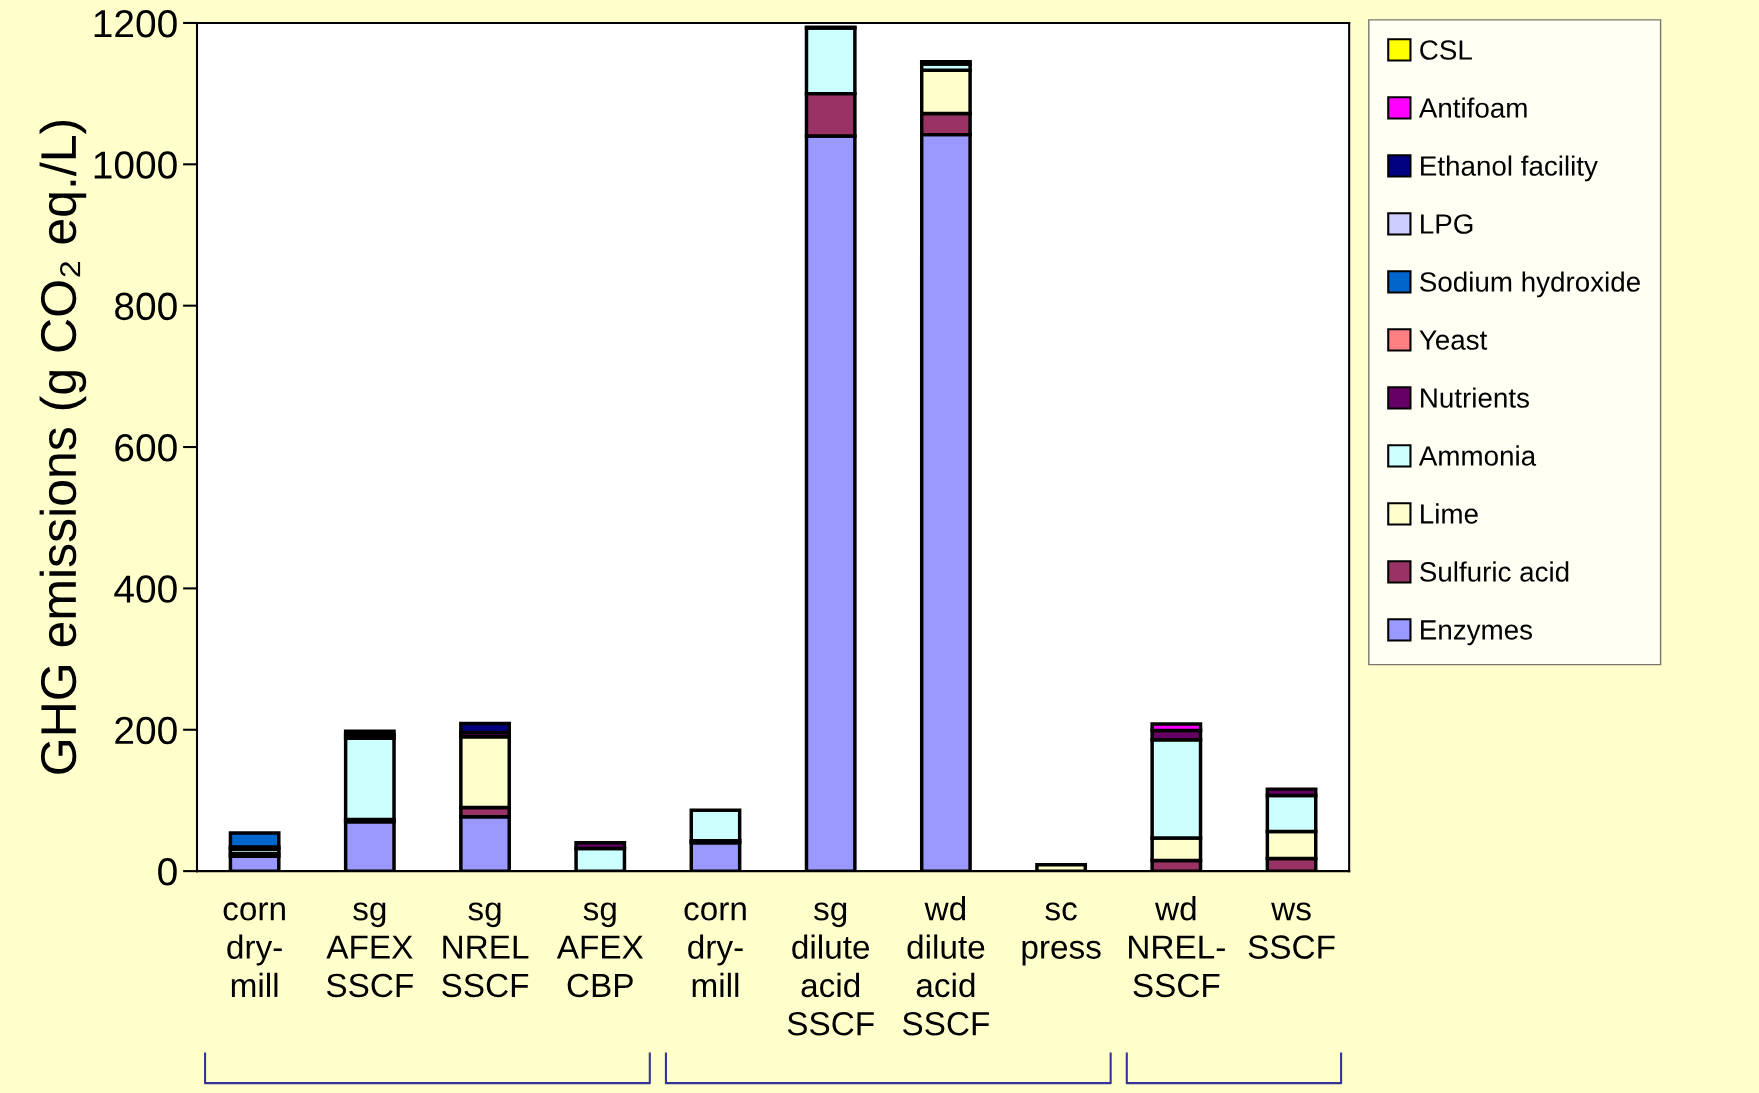  What do you see at coordinates (167, 872) in the screenshot?
I see `y-tick-label: 0` at bounding box center [167, 872].